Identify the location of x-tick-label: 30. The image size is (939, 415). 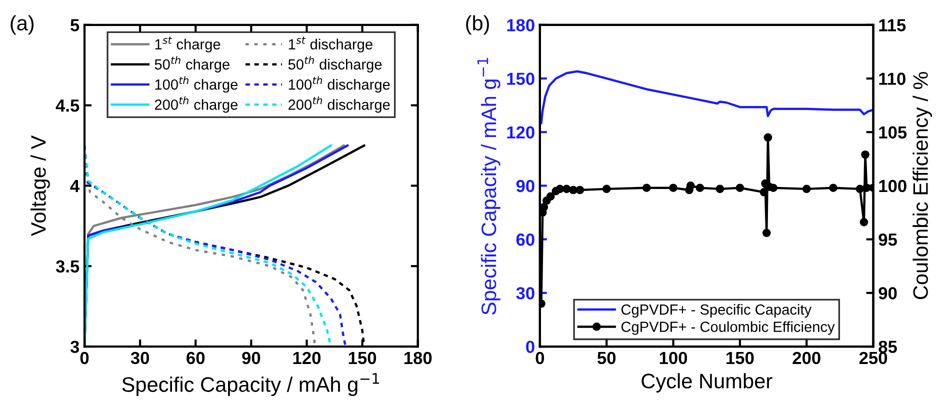
(140, 358).